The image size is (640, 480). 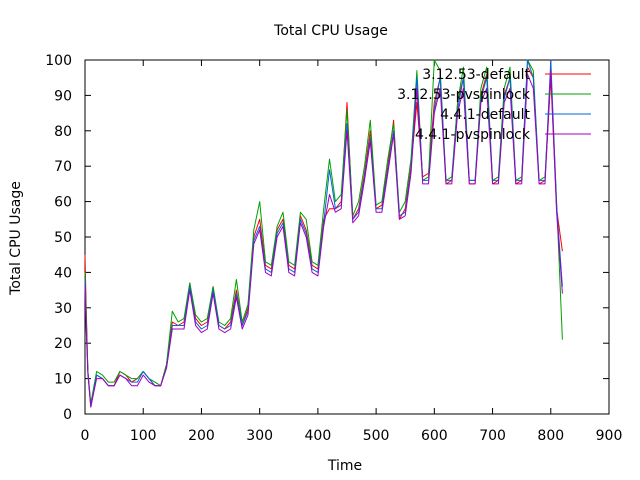 What do you see at coordinates (464, 95) in the screenshot?
I see `legend-label-3-12-53-pvspinlock: 3.12.53-pvspinlock` at bounding box center [464, 95].